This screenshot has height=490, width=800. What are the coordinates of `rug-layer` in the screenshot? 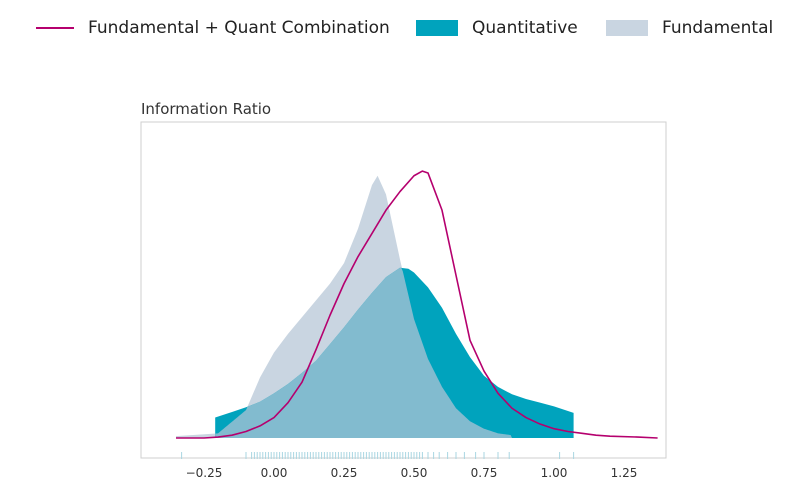 It's located at (378, 455).